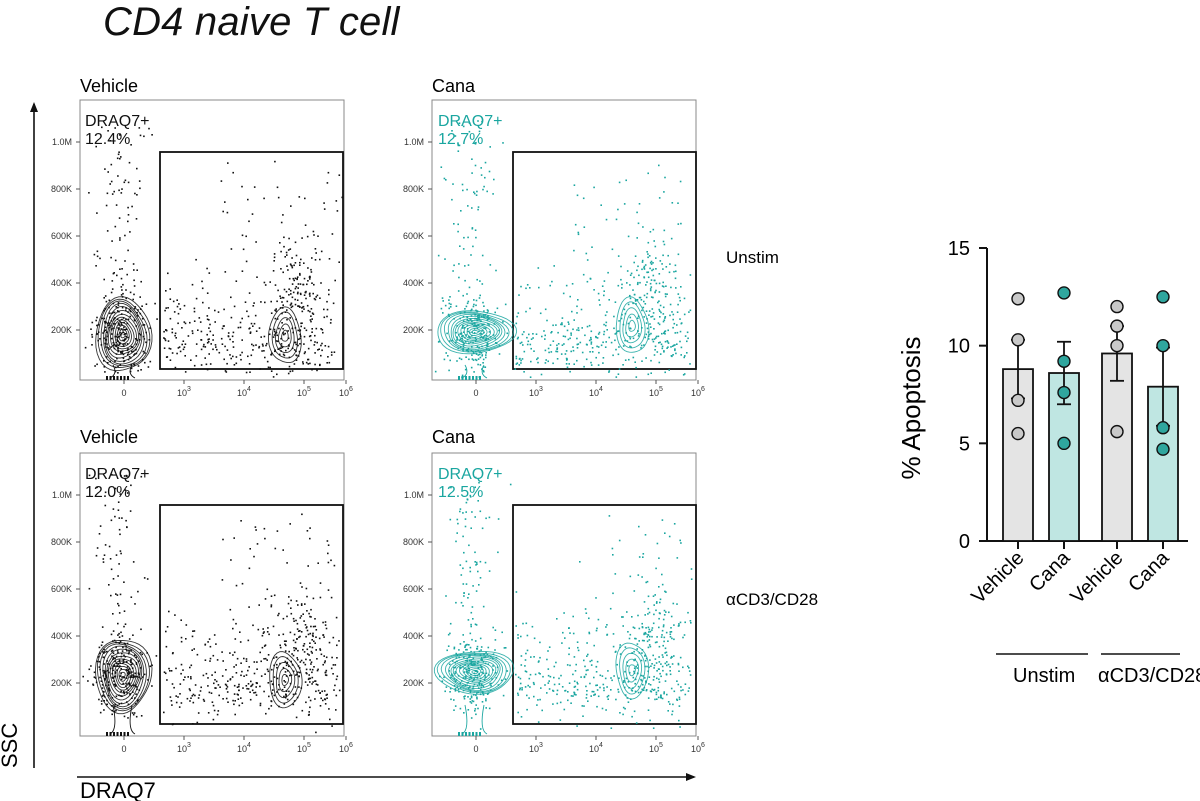 Image resolution: width=1200 pixels, height=801 pixels. Describe the element at coordinates (1064, 361) in the screenshot. I see `data-point` at that location.